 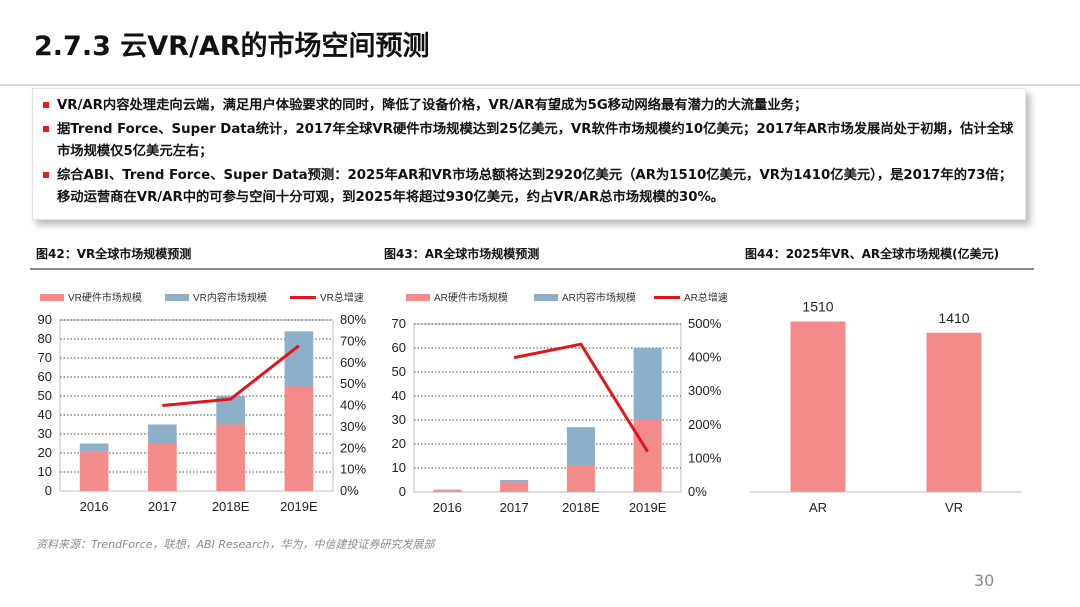 What do you see at coordinates (353, 383) in the screenshot?
I see `y2-tick-label: 50%` at bounding box center [353, 383].